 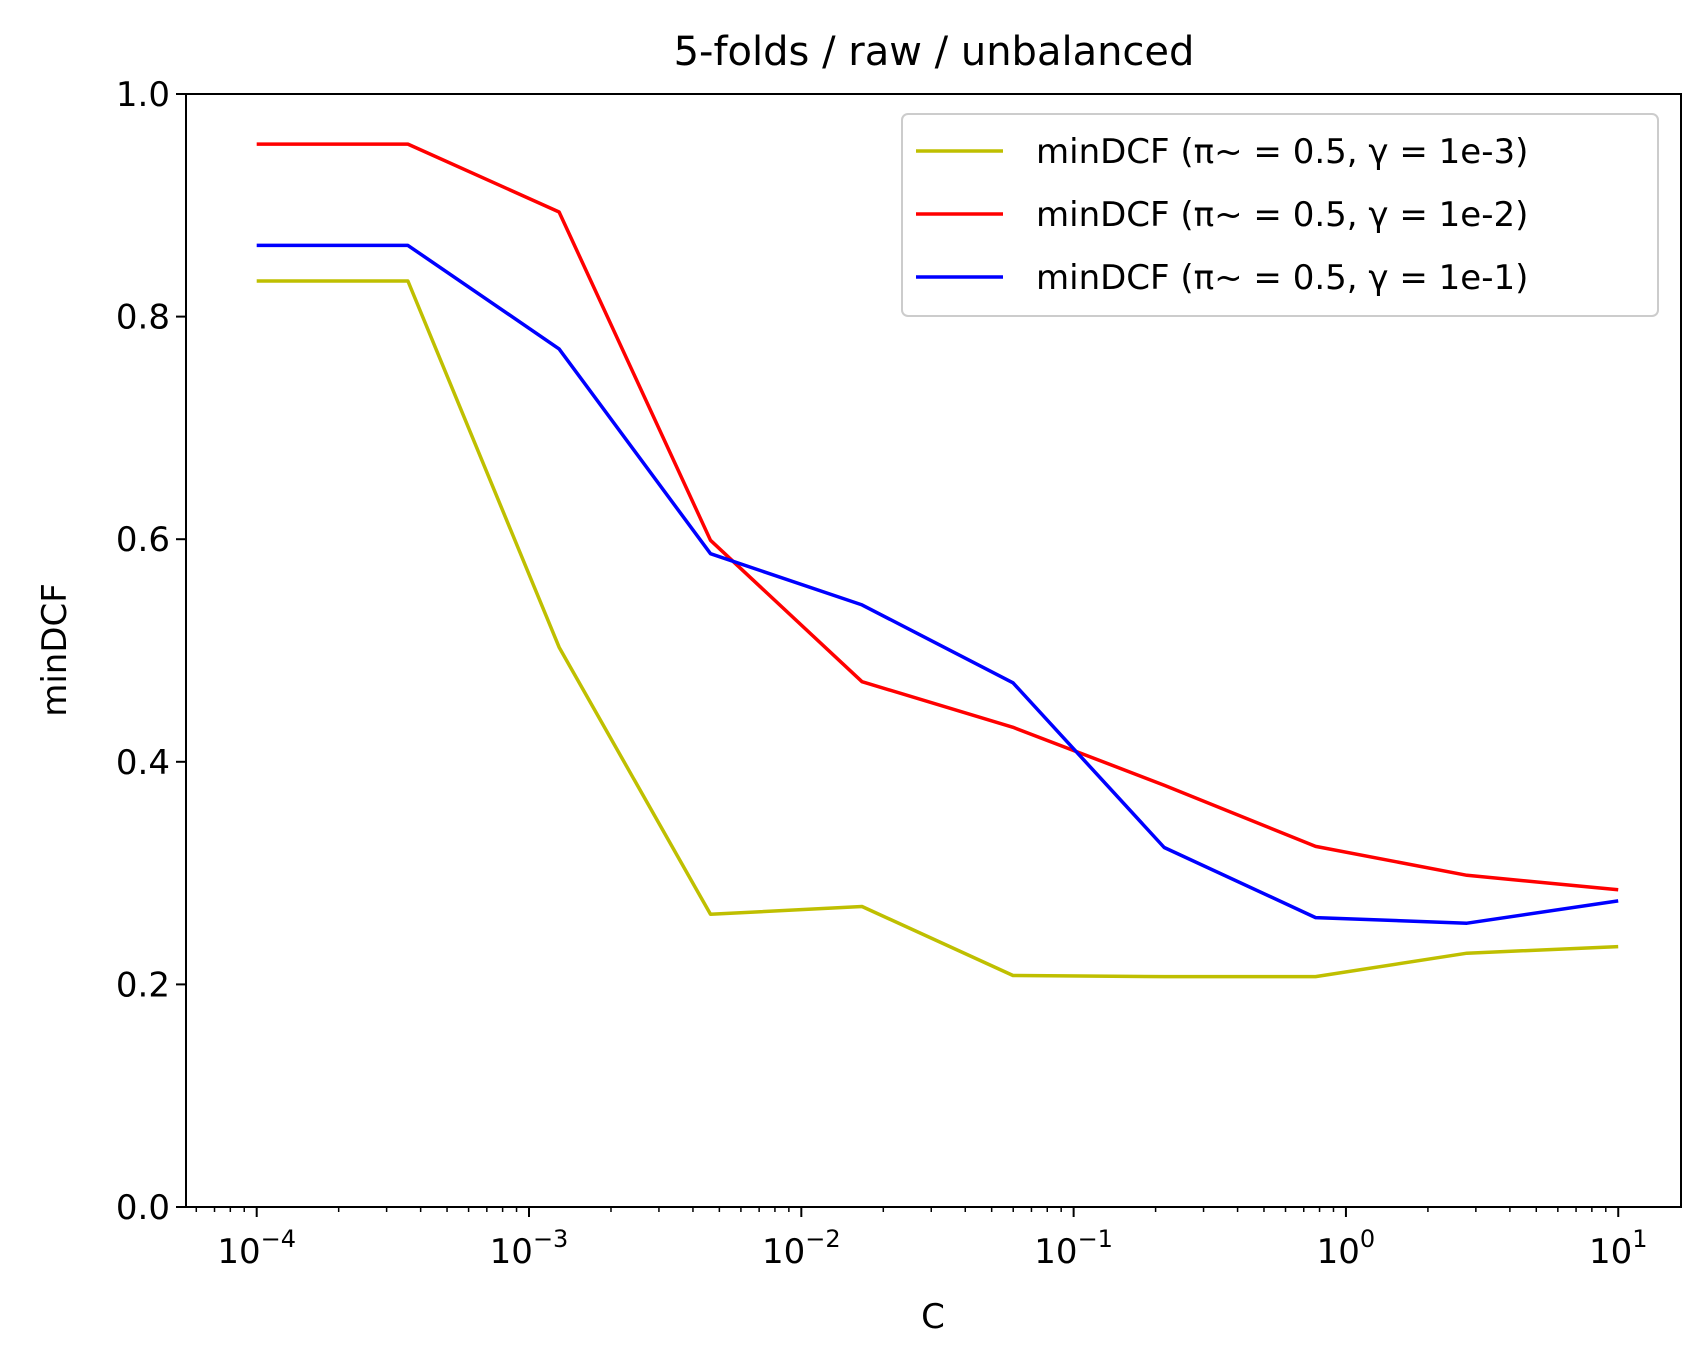 What do you see at coordinates (143, 318) in the screenshot?
I see `y-tick-label: 0.8` at bounding box center [143, 318].